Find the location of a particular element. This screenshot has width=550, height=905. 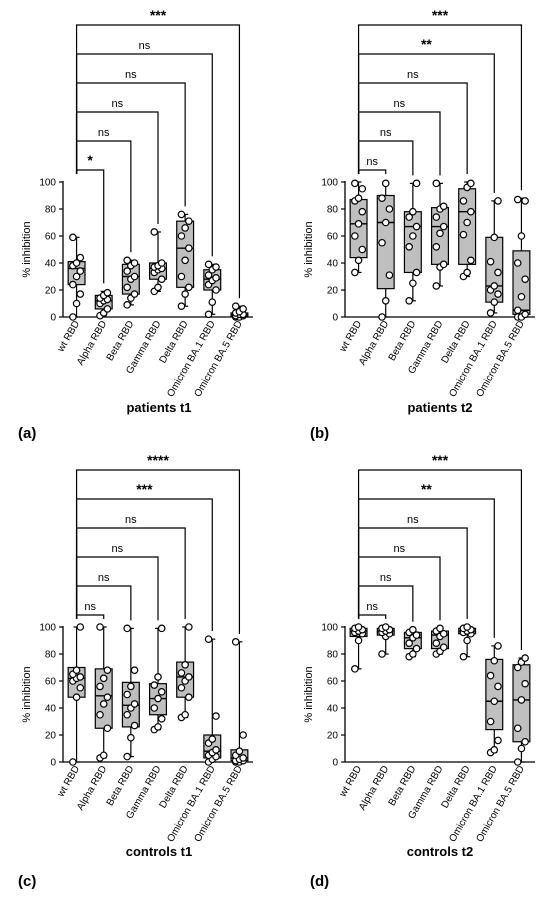

y-tick-label: 60 is located at coordinates (51, 682).